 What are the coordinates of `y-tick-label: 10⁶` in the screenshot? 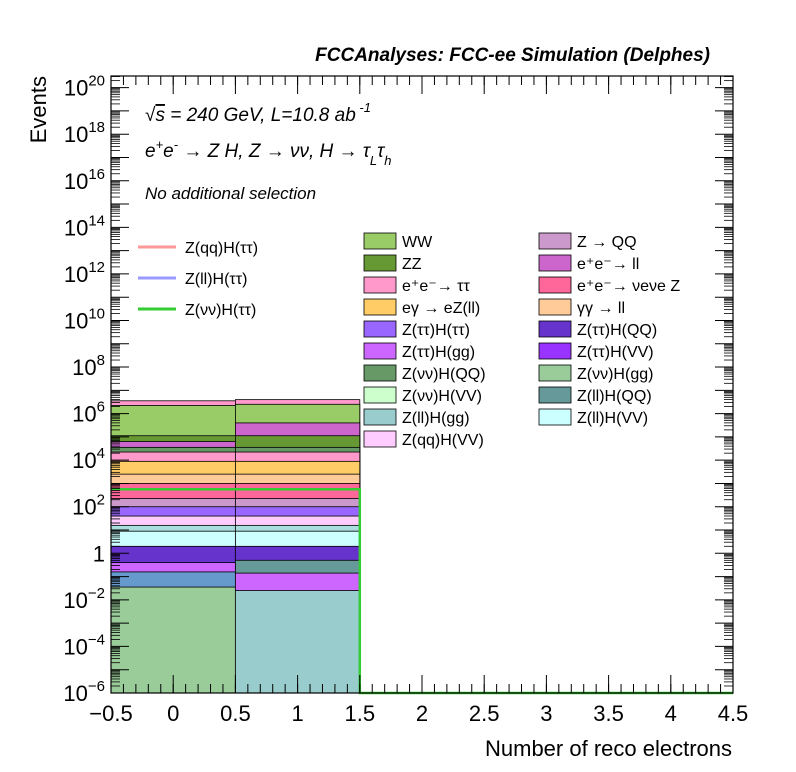 It's located at (88, 413).